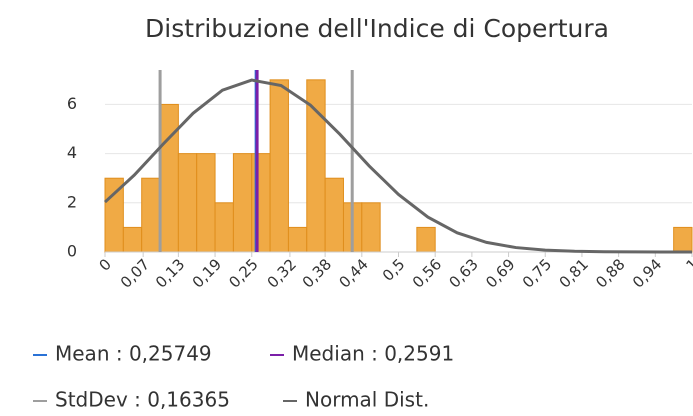 The image size is (693, 416). I want to click on x-tick-label: 0,81, so click(574, 273).